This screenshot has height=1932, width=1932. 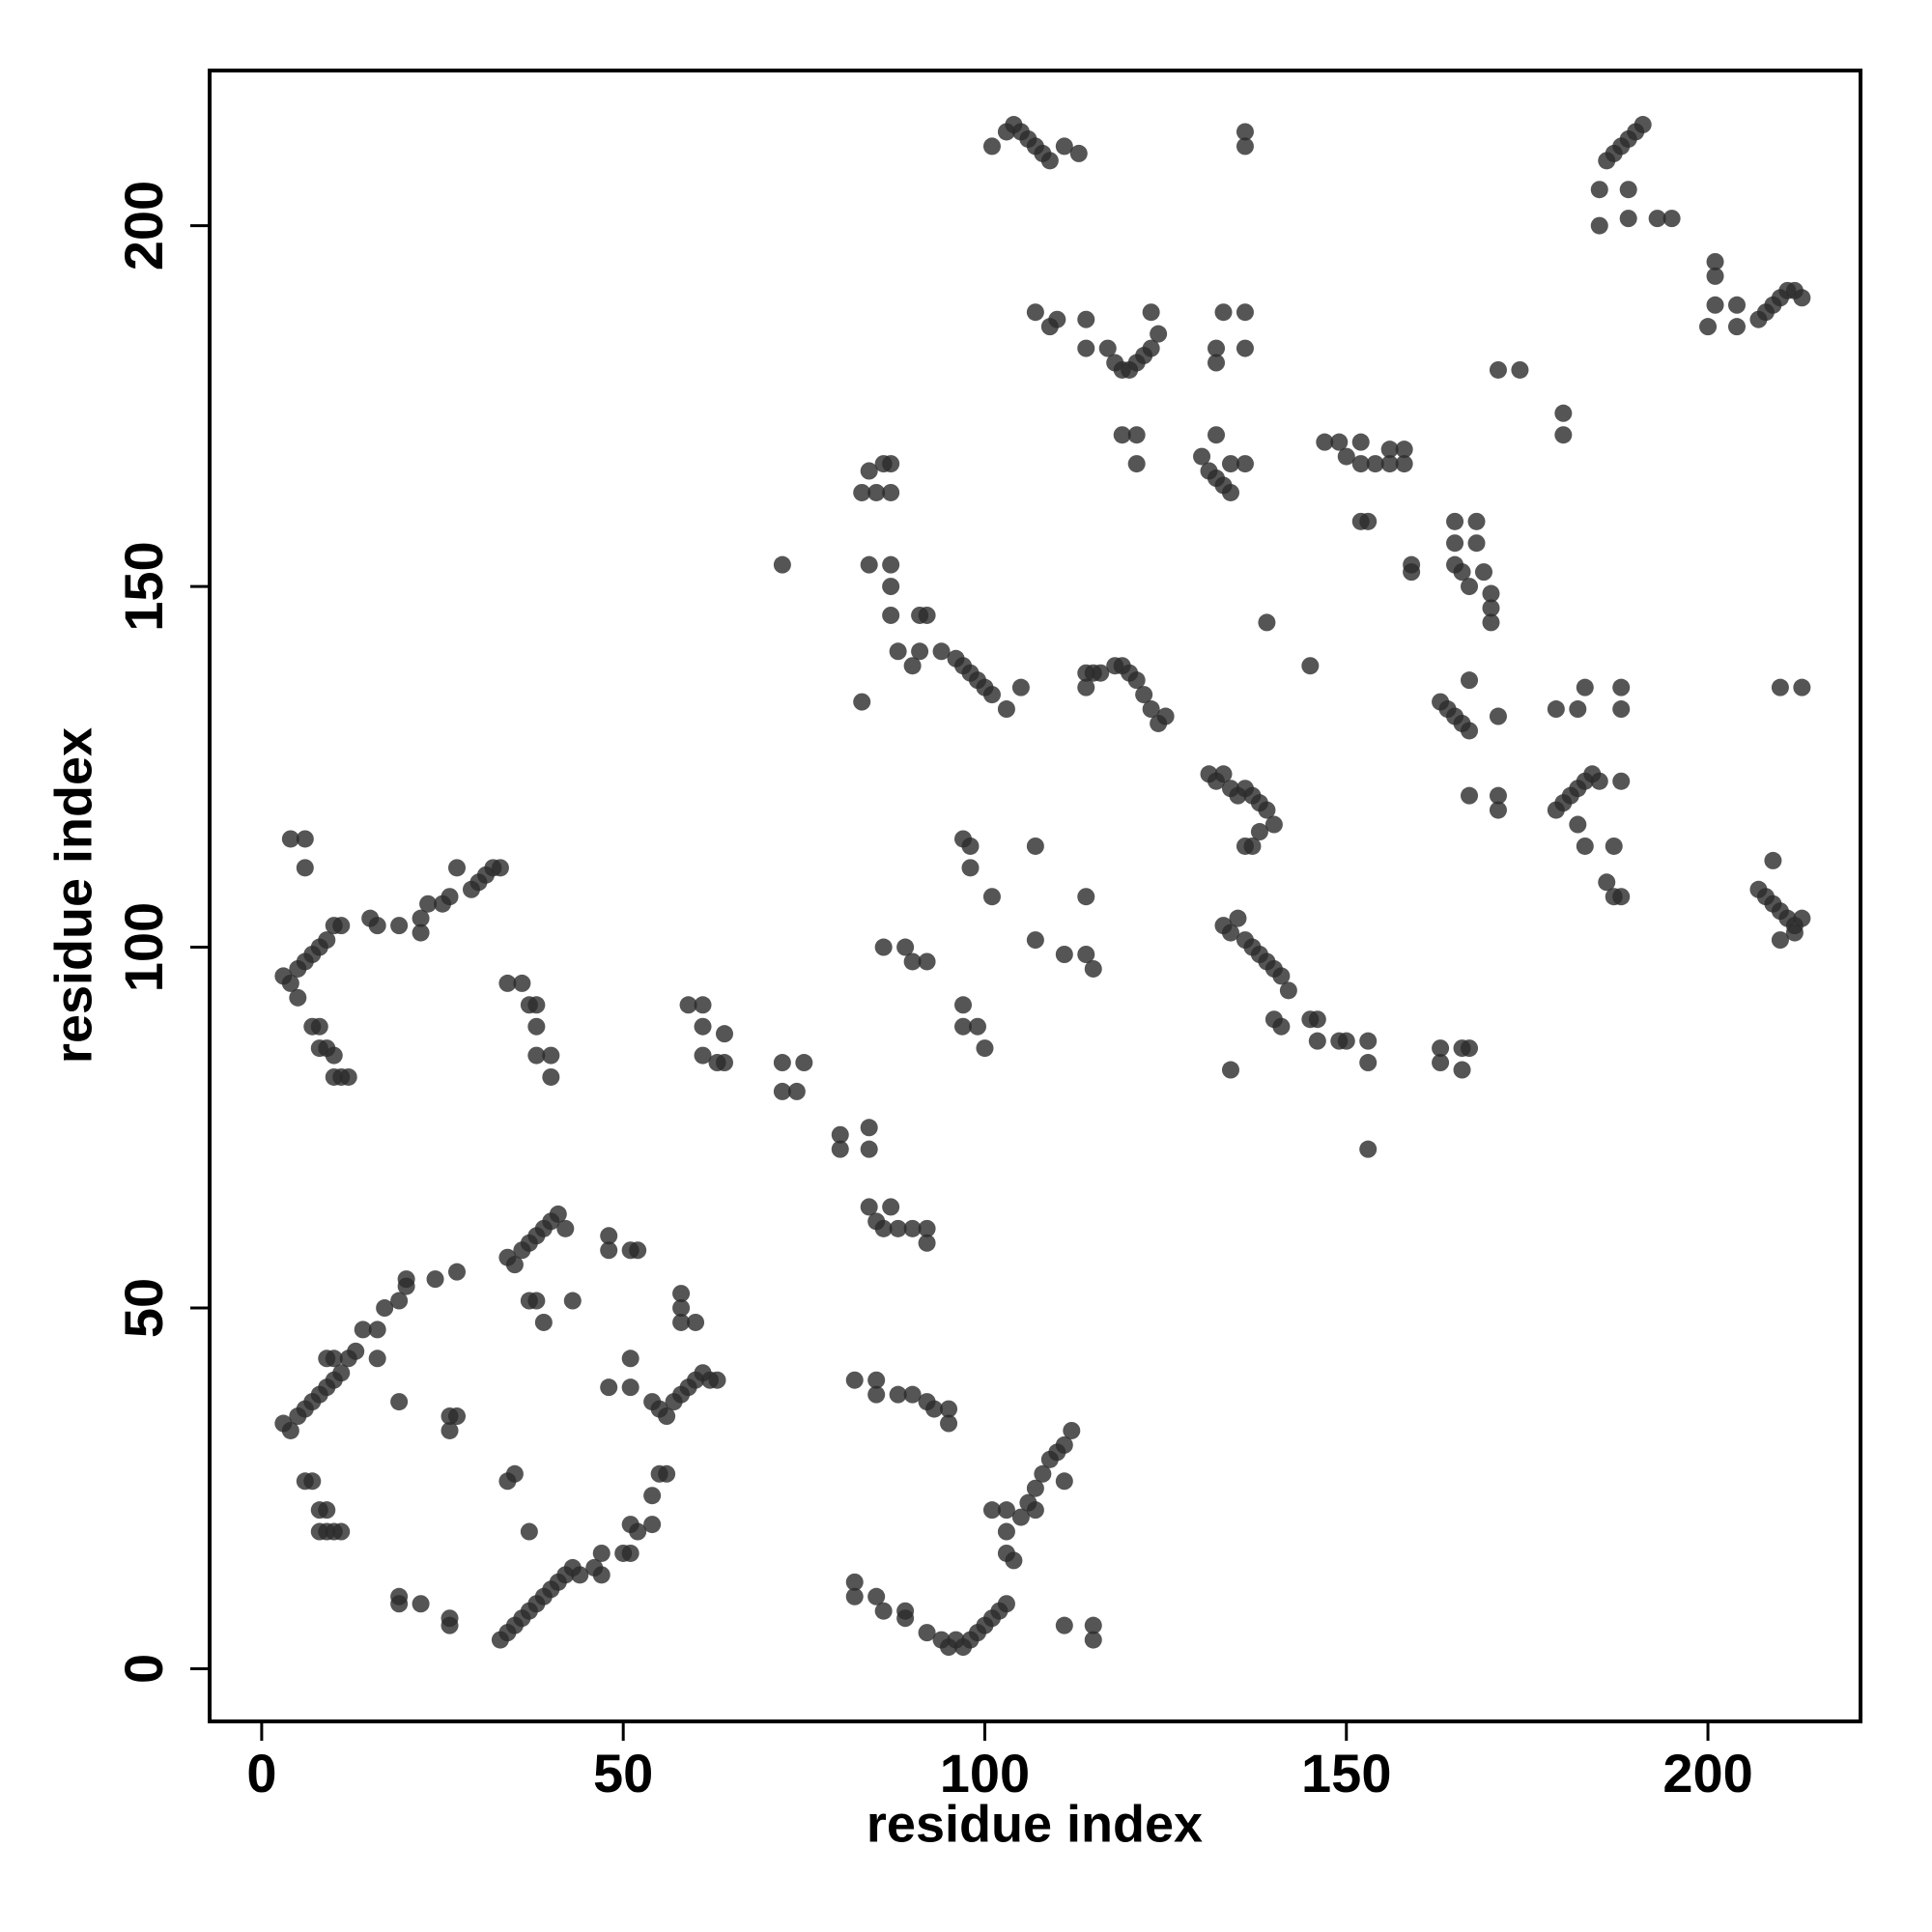 What do you see at coordinates (143, 947) in the screenshot?
I see `y-tick-label: 100` at bounding box center [143, 947].